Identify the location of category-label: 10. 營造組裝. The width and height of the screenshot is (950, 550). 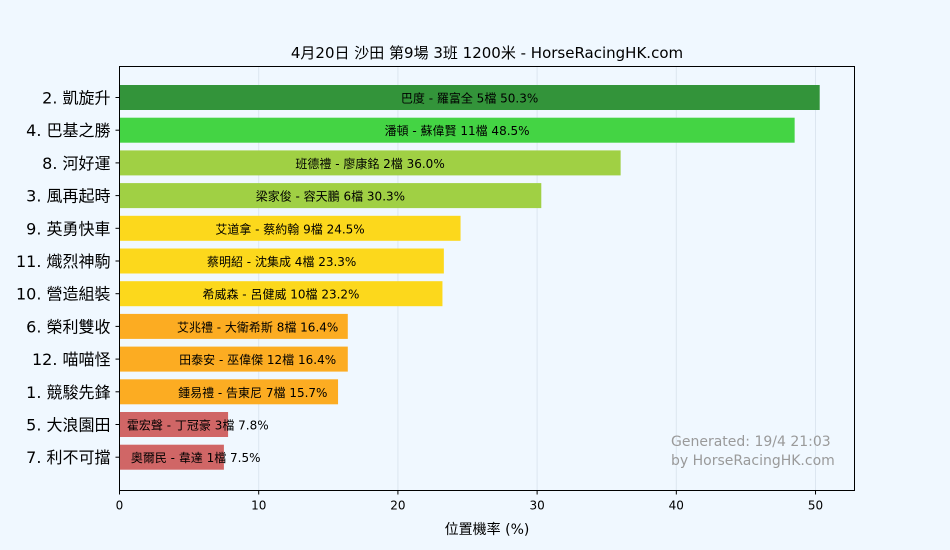
(63, 294).